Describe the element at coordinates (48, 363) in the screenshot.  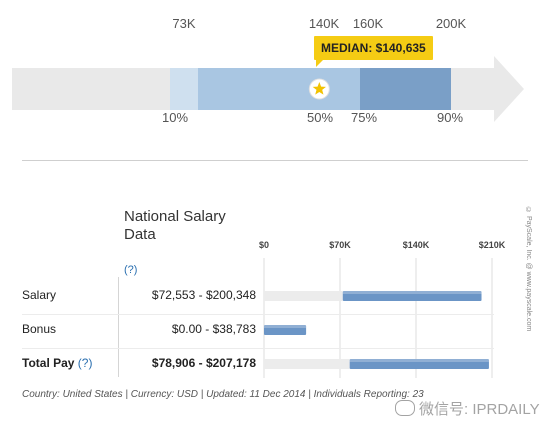
I see `row-label-text: Total Pay` at that location.